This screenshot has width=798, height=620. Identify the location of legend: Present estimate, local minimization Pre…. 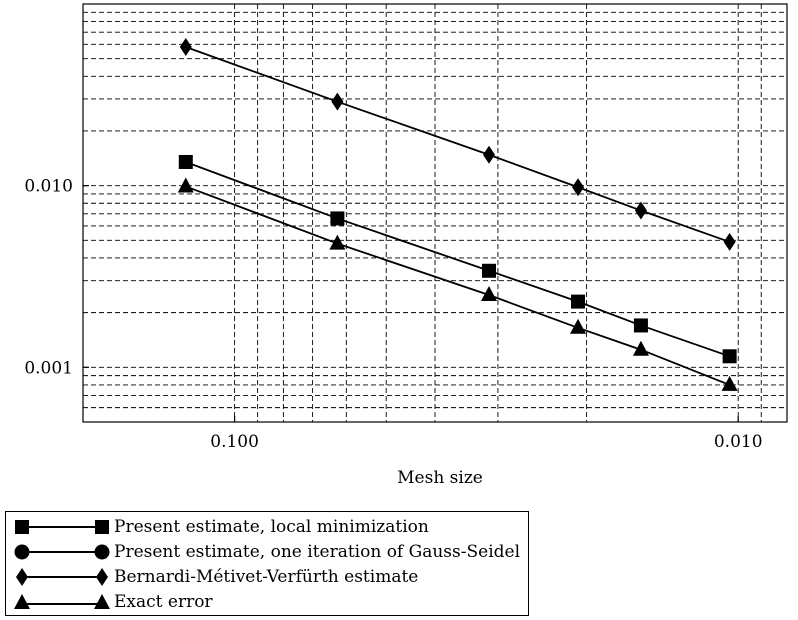
(267, 563).